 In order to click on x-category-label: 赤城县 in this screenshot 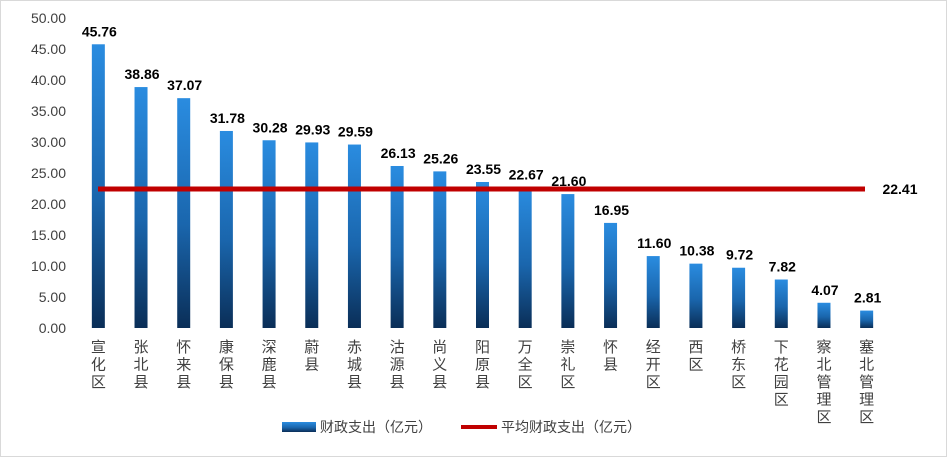, I will do `click(354, 364)`.